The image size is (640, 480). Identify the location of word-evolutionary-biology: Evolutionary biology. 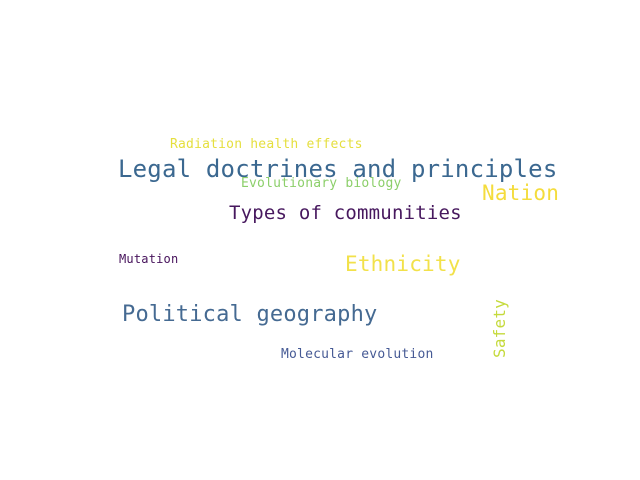
(321, 183).